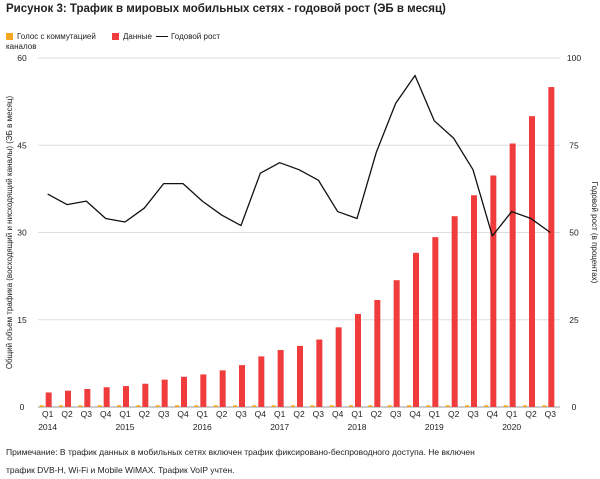 This screenshot has height=479, width=600. What do you see at coordinates (51, 41) in the screenshot?
I see `legend-label-voice: Голос с коммутацией каналов` at bounding box center [51, 41].